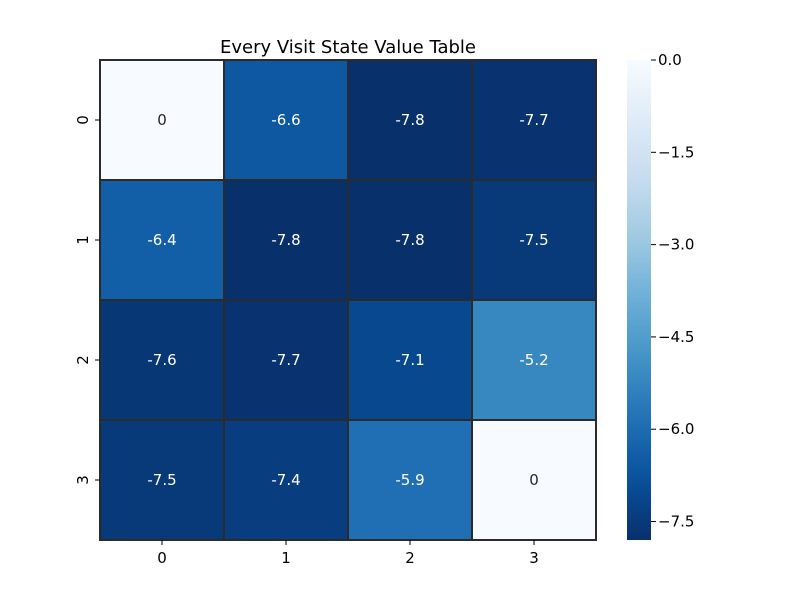 The width and height of the screenshot is (800, 600). I want to click on x-tick-label: 2, so click(410, 558).